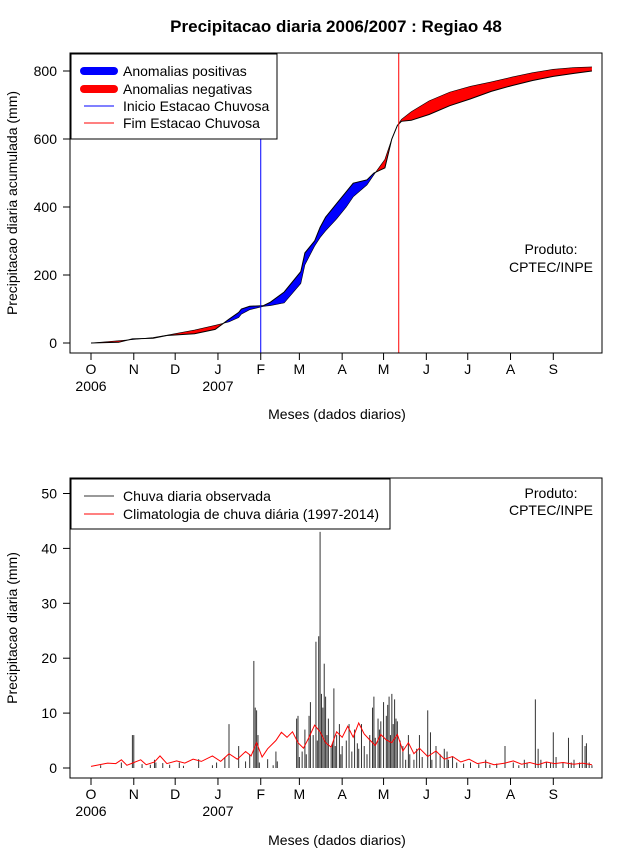 Image resolution: width=640 pixels, height=850 pixels. Describe the element at coordinates (46, 275) in the screenshot. I see `y-tick-label: 200` at that location.